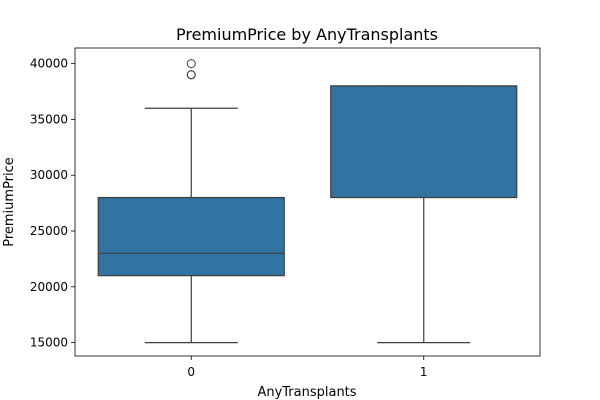 The image size is (600, 400). I want to click on y-axis-label: PremiumPrice, so click(9, 202).